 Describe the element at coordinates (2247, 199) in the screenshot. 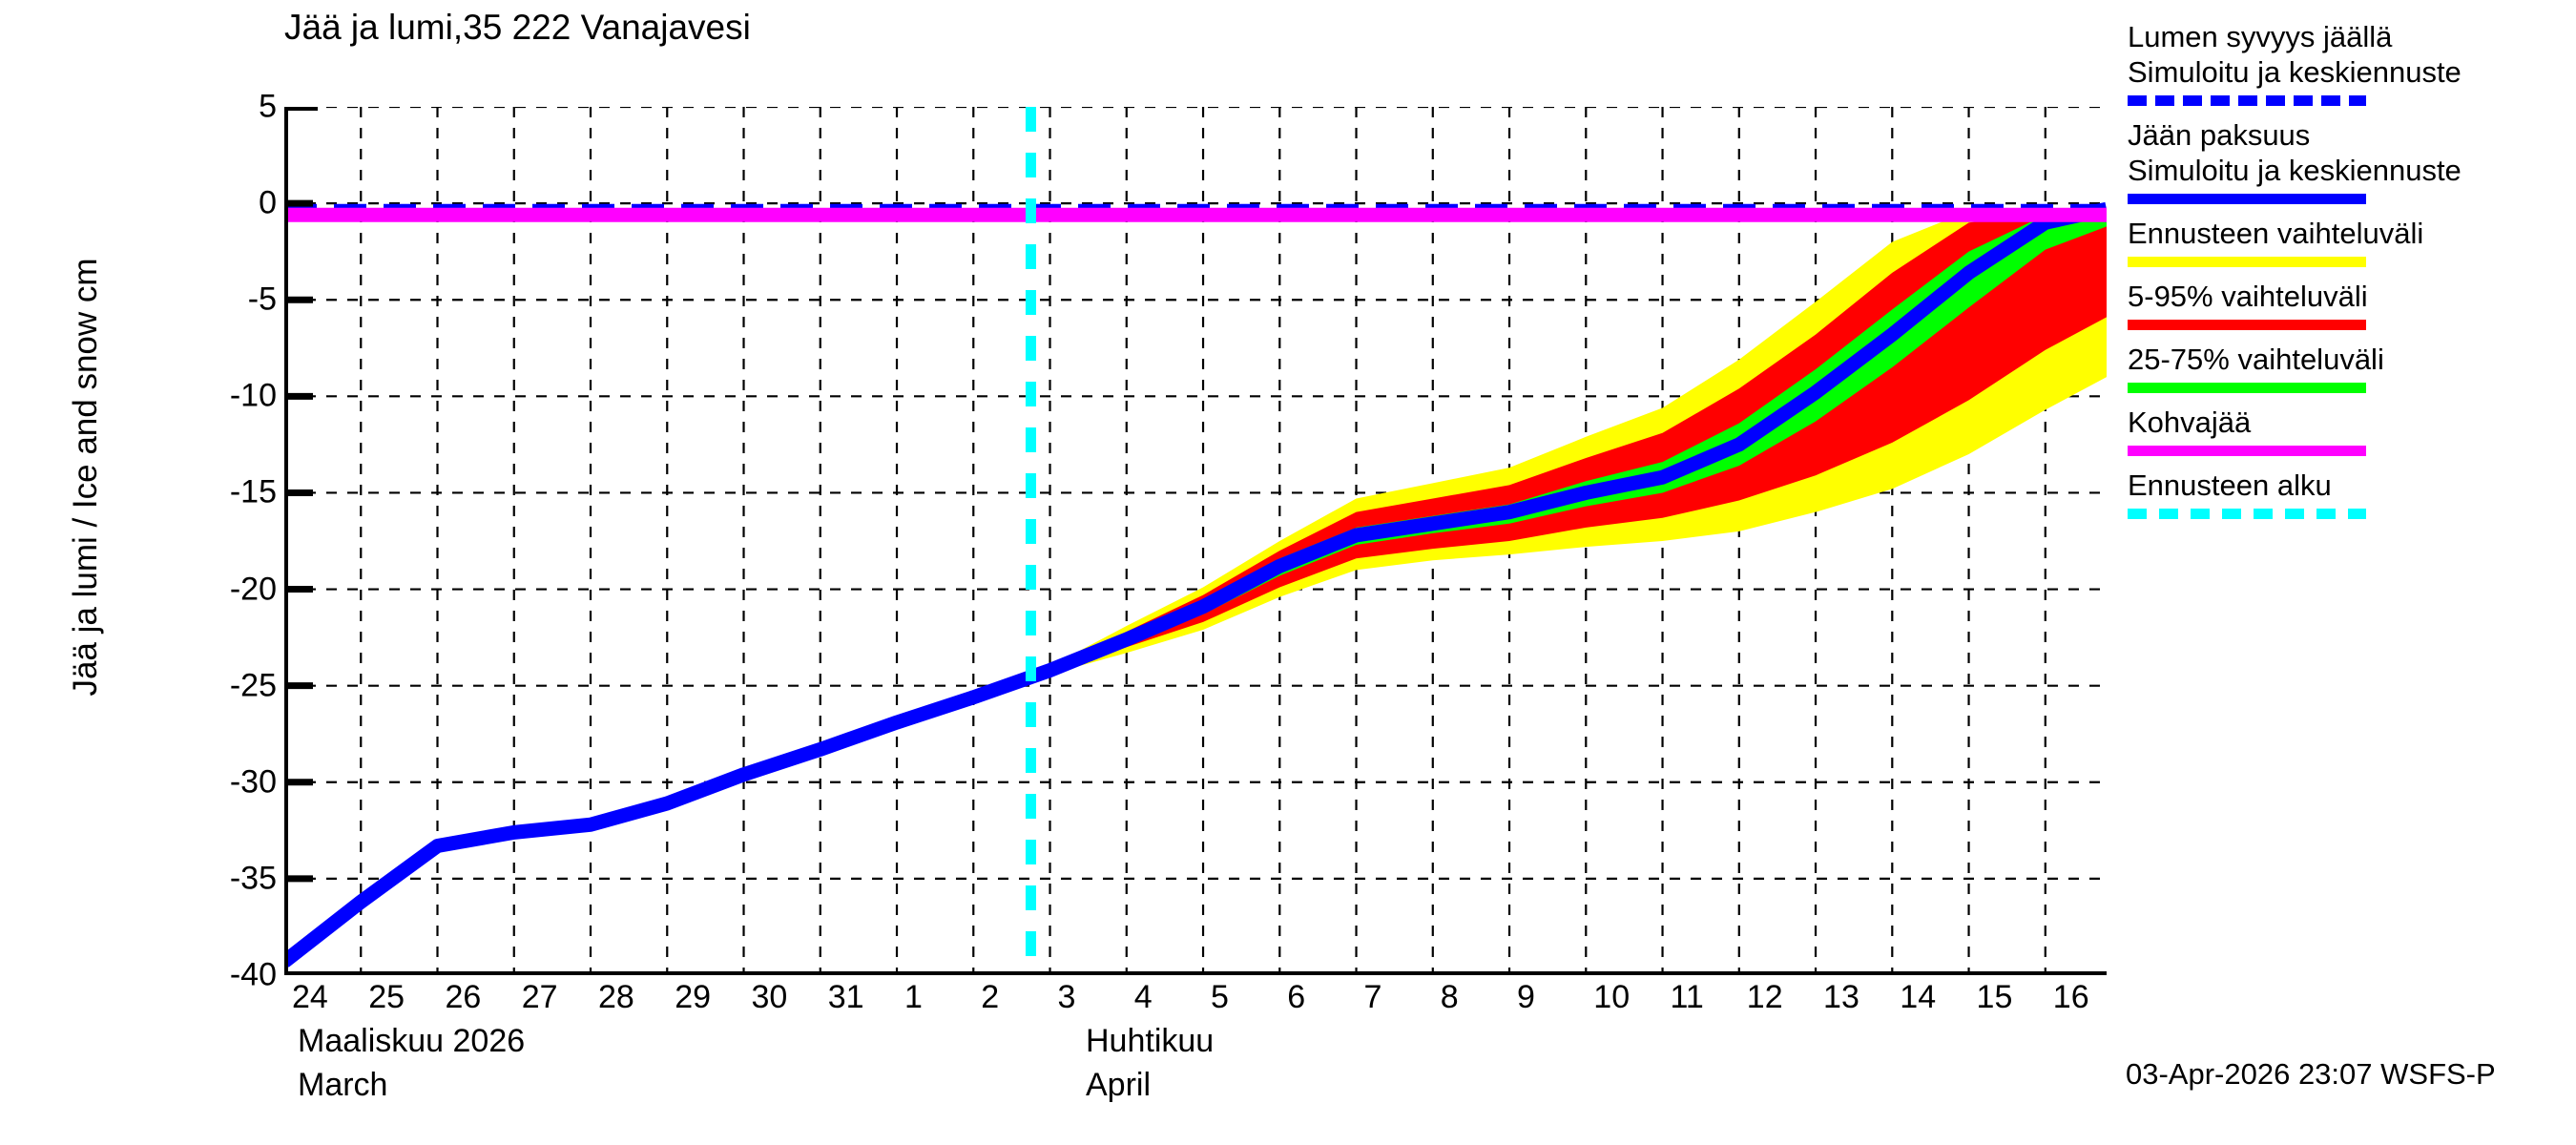

I see `legend-swatch-ice-thickness` at that location.